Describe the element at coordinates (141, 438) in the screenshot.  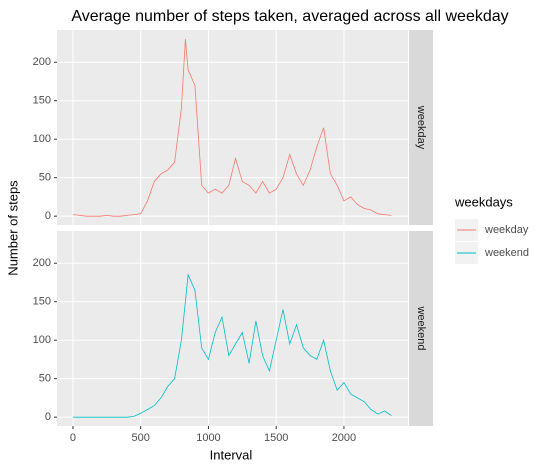
I see `x-tick-label: 500` at that location.